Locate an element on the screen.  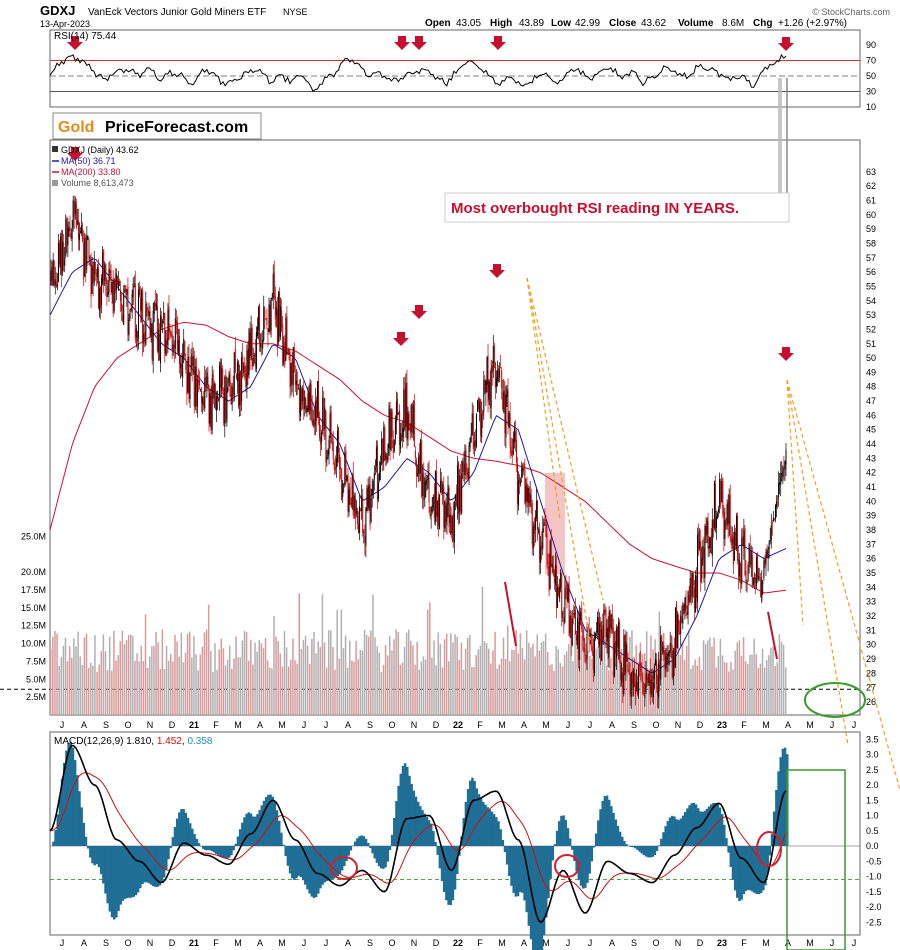
price-tick-label: 39 is located at coordinates (871, 516).